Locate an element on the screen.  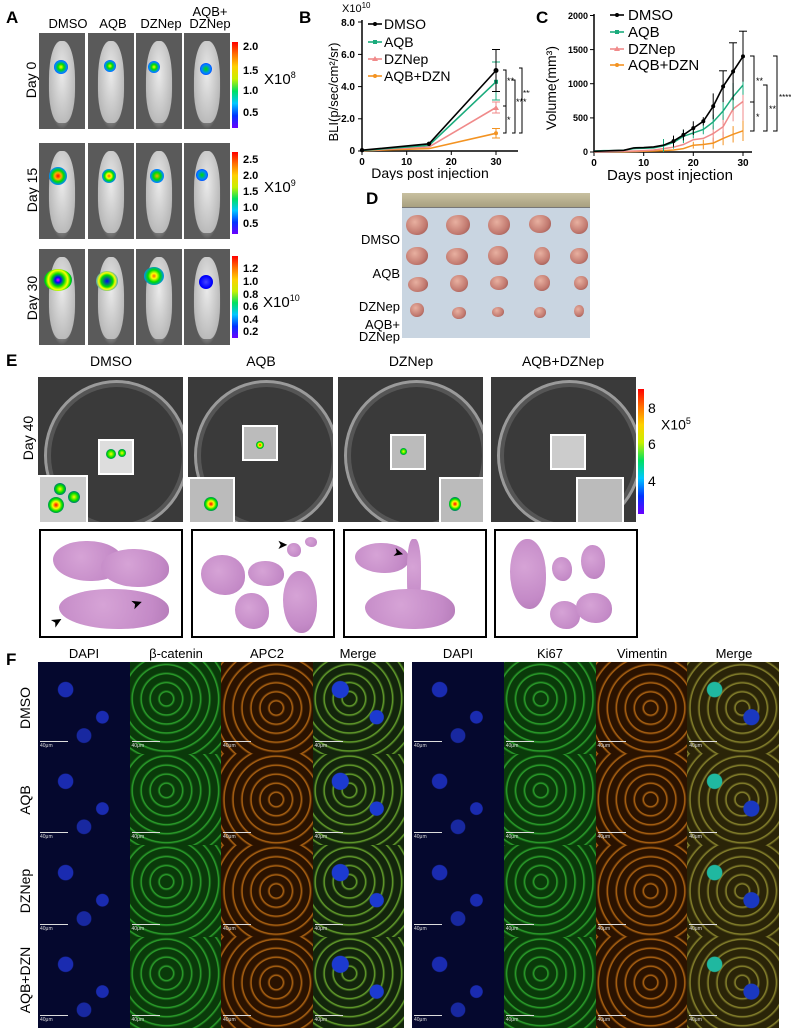
panel-f-col-label-apc2: APC2 is located at coordinates (267, 653).